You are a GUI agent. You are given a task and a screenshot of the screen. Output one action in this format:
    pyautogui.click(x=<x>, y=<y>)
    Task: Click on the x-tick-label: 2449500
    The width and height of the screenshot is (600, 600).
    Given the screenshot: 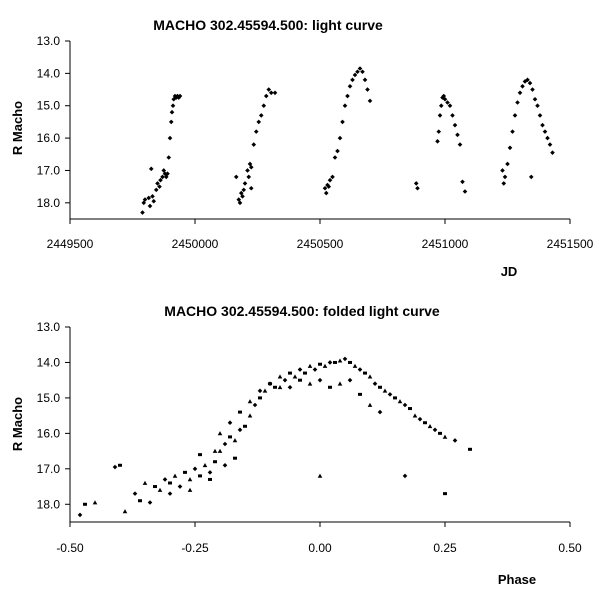 What is the action you would take?
    pyautogui.click(x=70, y=244)
    